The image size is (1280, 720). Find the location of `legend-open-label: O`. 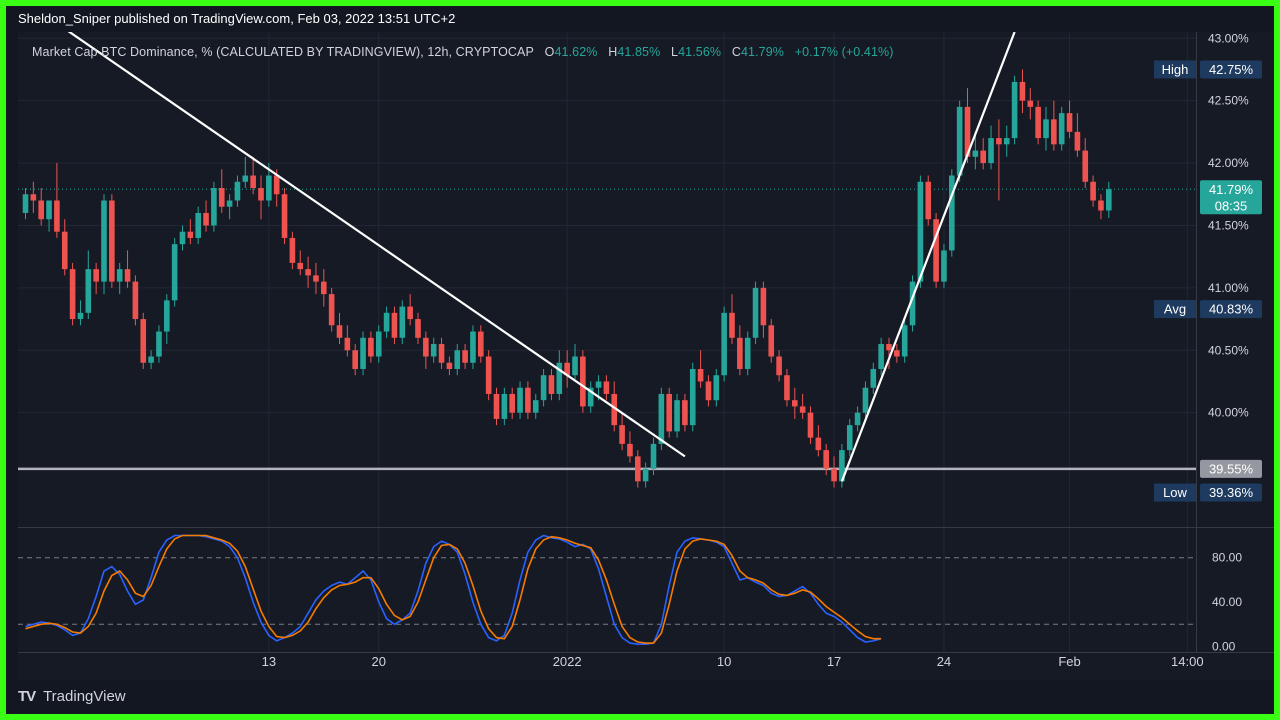

legend-open-label: O is located at coordinates (549, 52).